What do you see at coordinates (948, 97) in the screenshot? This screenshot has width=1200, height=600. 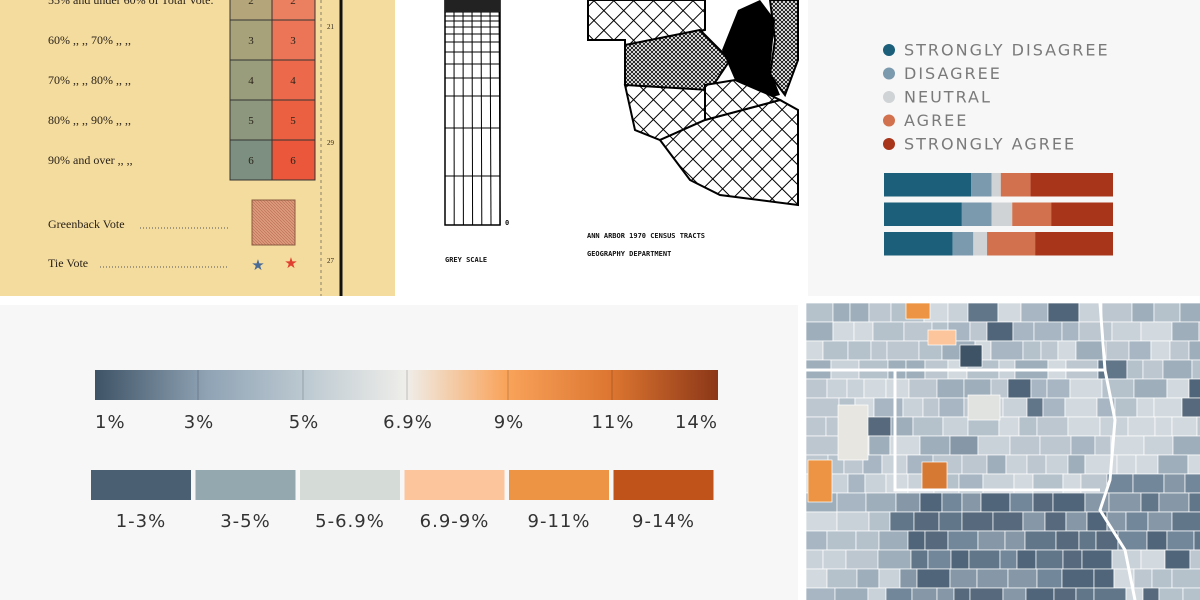 I see `legend-label: NEUTRAL` at bounding box center [948, 97].